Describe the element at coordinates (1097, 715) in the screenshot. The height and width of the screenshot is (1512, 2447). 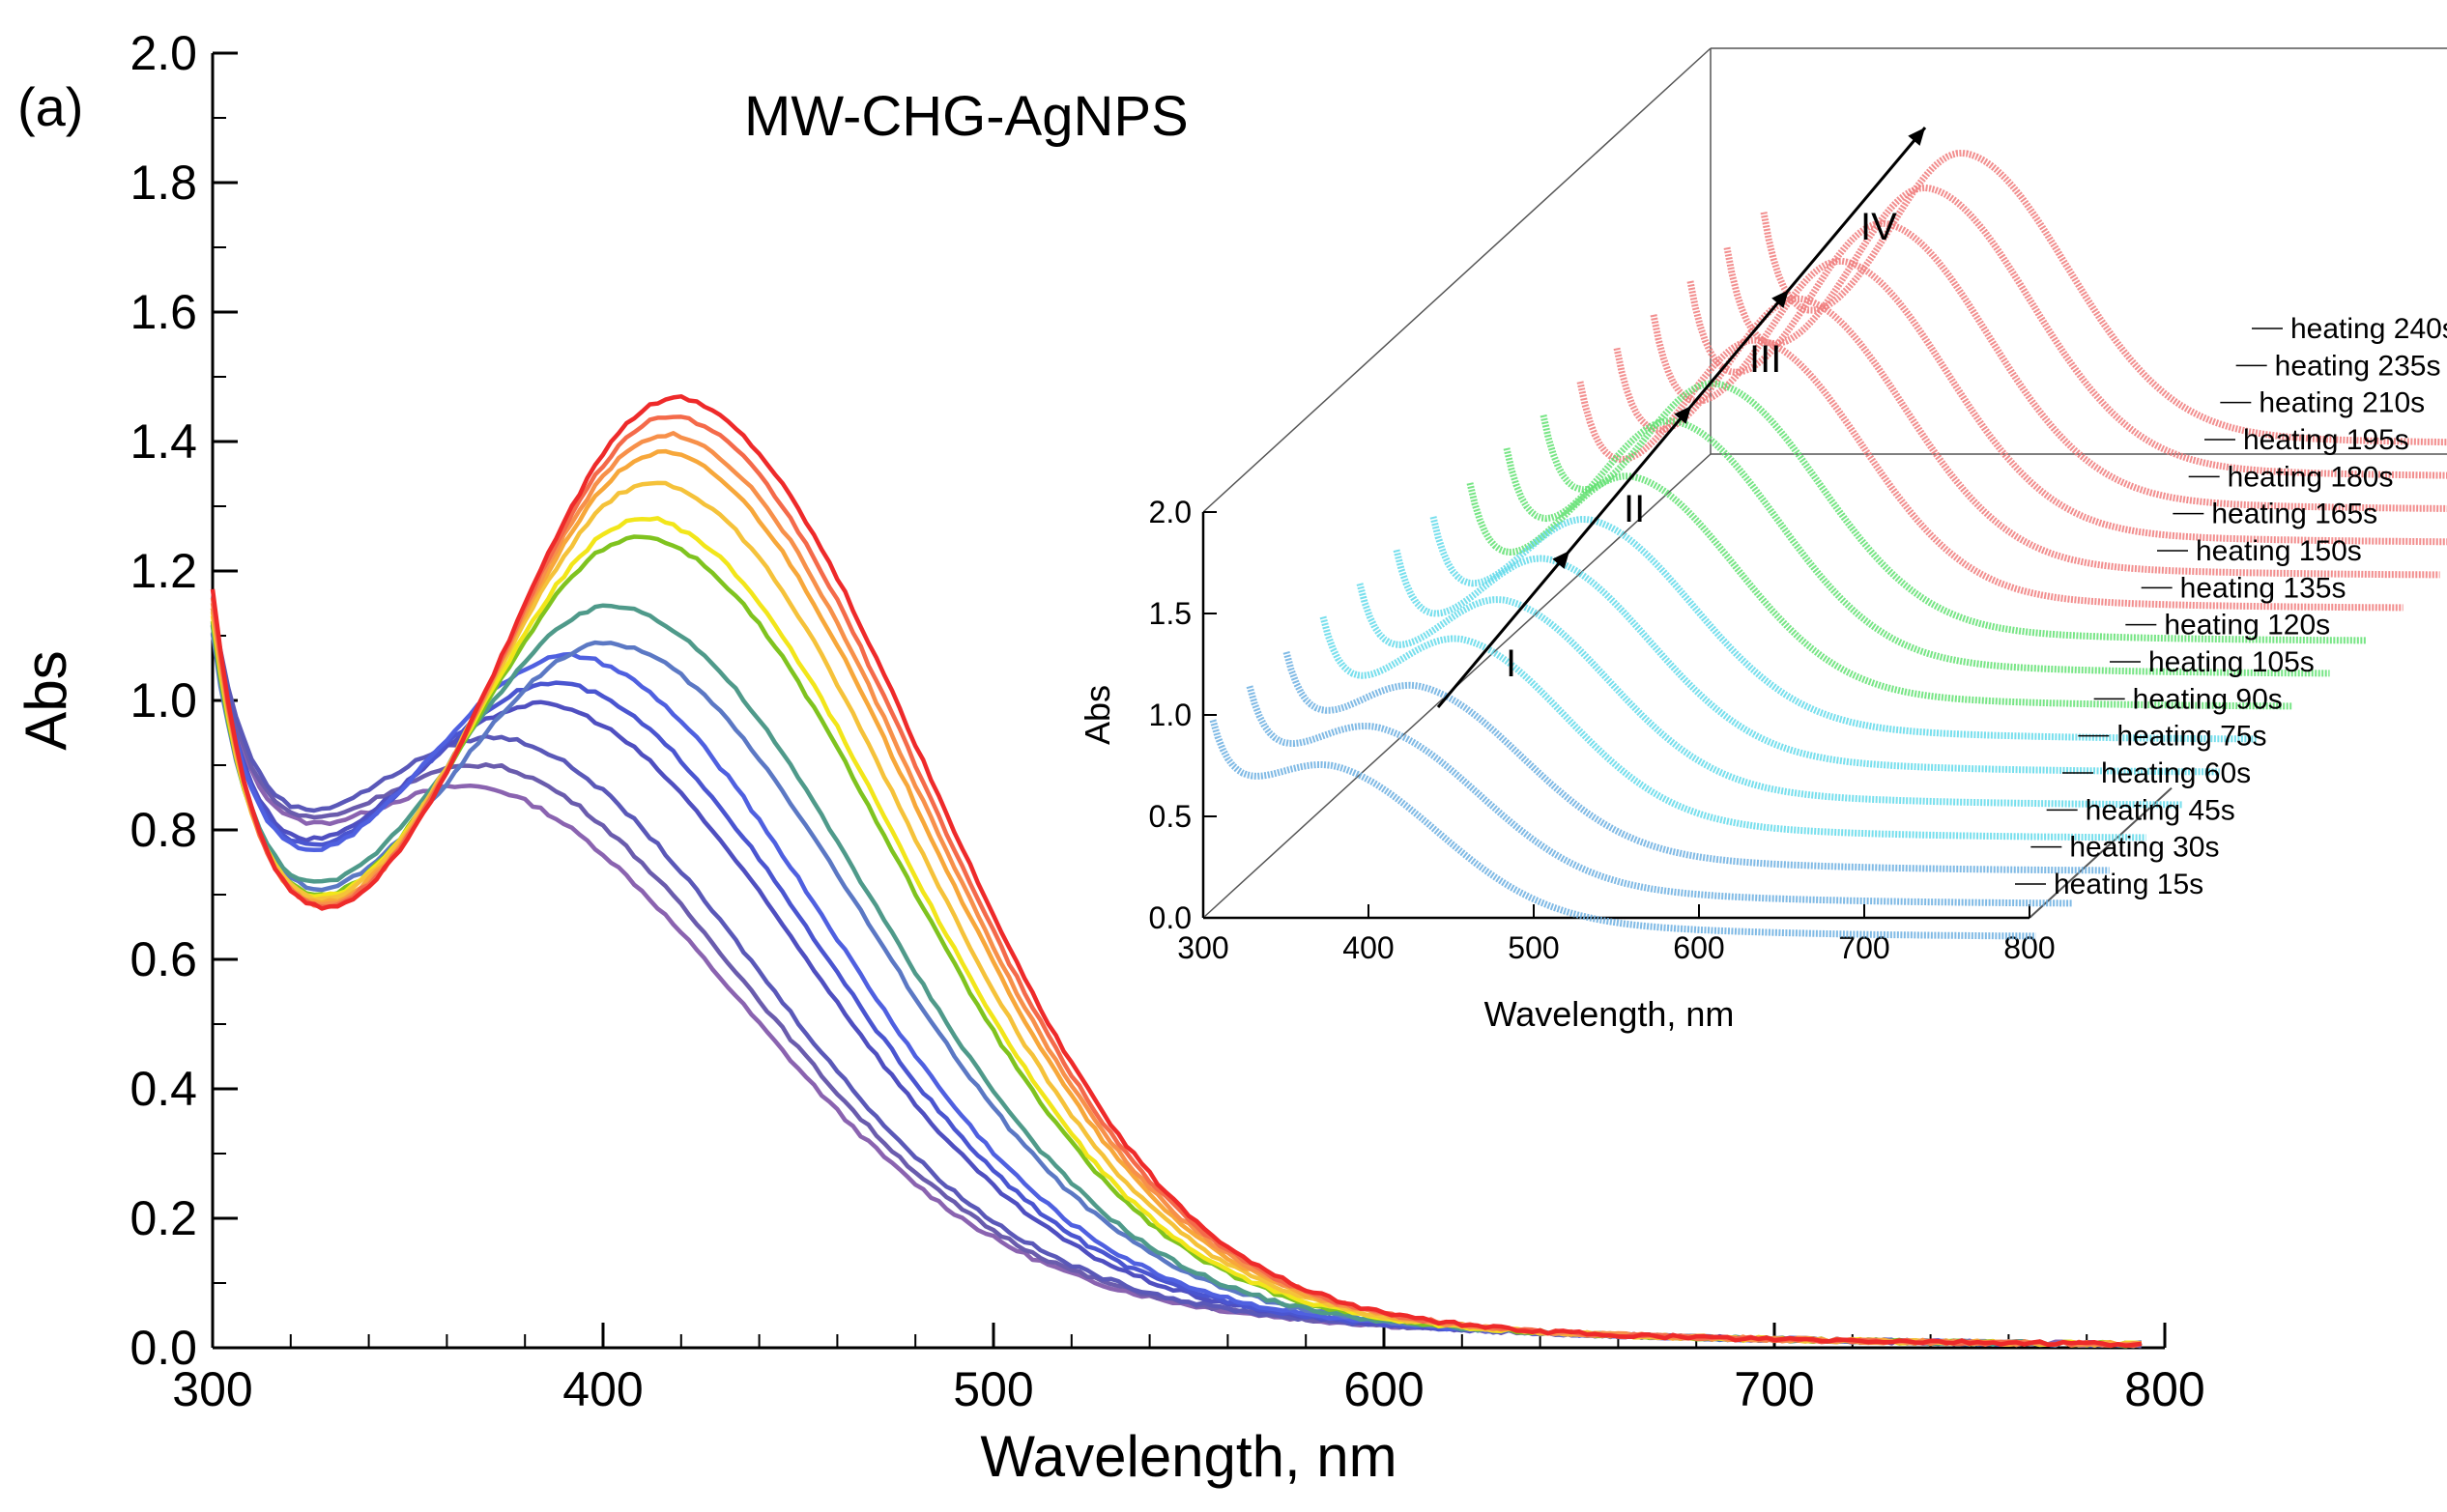
I see `inset-y-axis-title: Abs` at that location.